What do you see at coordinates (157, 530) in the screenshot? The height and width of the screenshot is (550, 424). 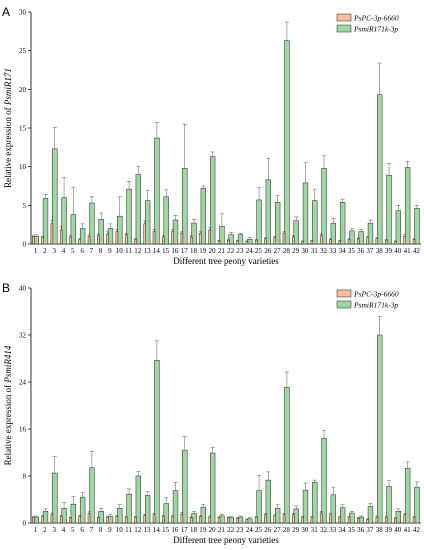 I see `x-tick-label: 14` at bounding box center [157, 530].